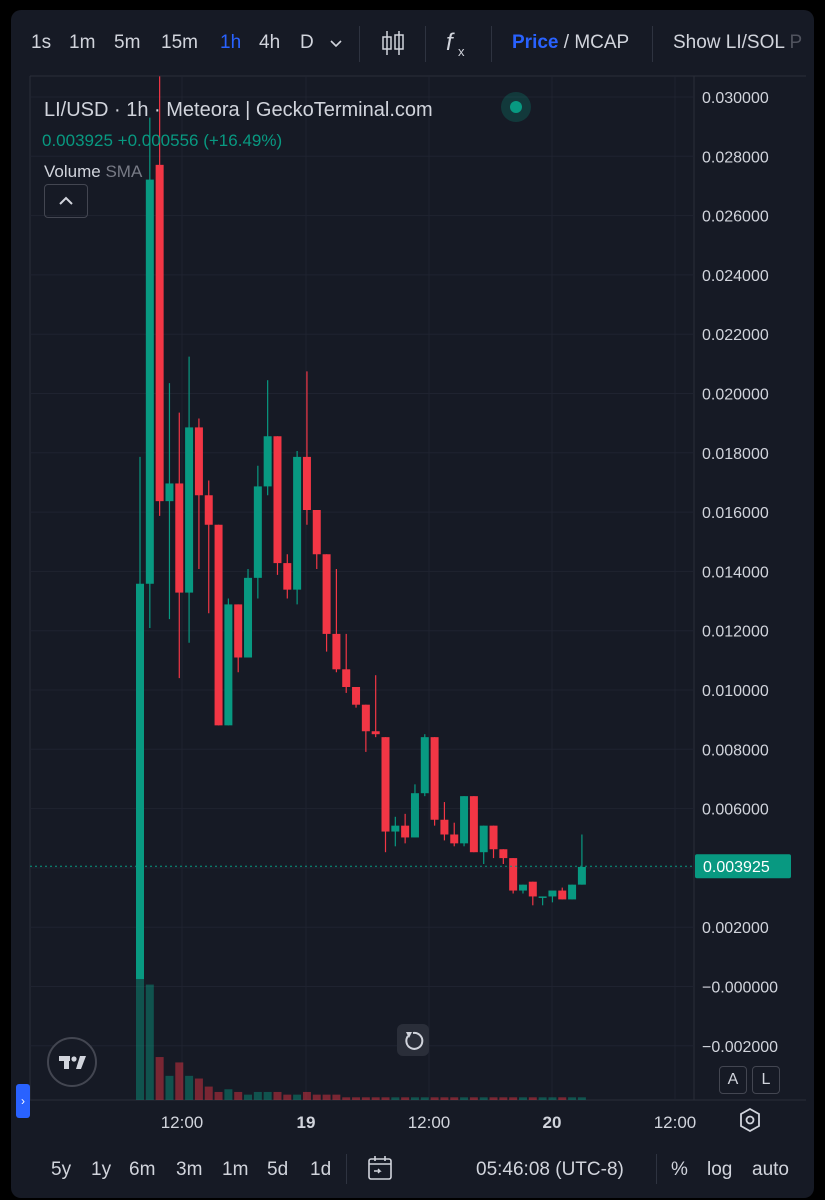 The image size is (825, 1200). What do you see at coordinates (380, 1168) in the screenshot?
I see `calendar-range-icon` at bounding box center [380, 1168].